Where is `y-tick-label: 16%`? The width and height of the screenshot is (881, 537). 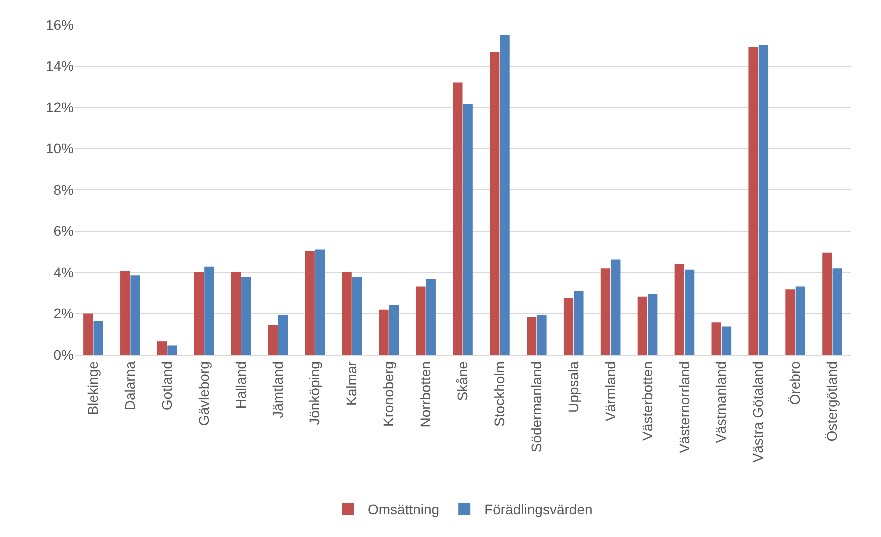 y-tick-label: 16% is located at coordinates (60, 24).